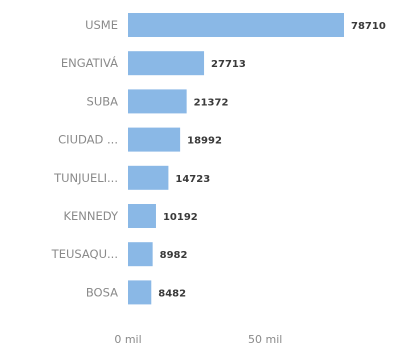 The width and height of the screenshot is (395, 349). I want to click on category-label: ENGATIVÁ, so click(89, 62).